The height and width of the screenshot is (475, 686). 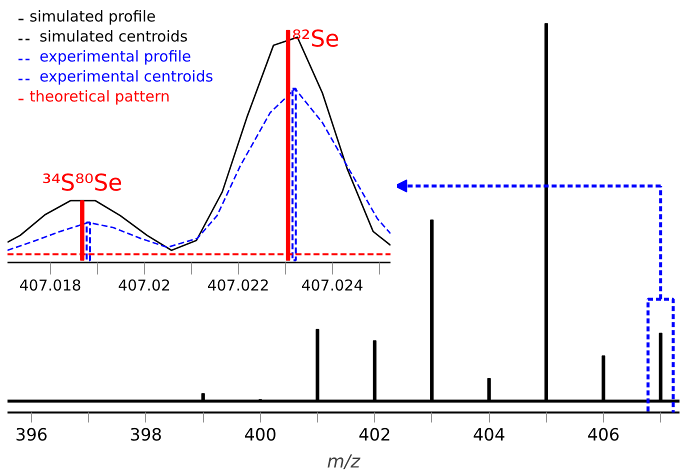 What do you see at coordinates (332, 285) in the screenshot?
I see `x-tick-label: 407.024` at bounding box center [332, 285].